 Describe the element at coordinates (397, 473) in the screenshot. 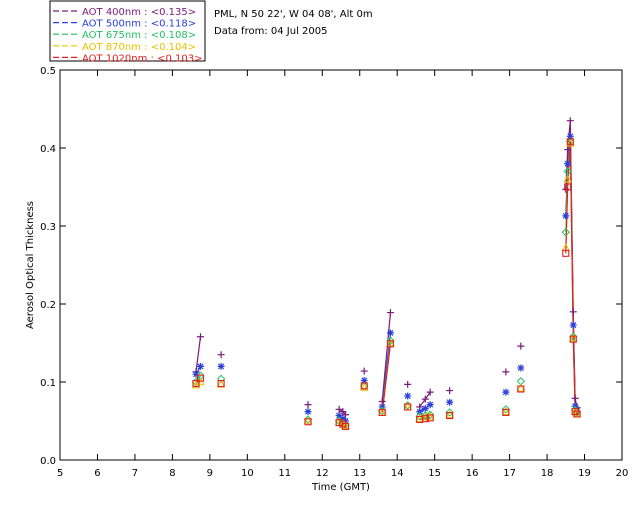

I see `x-tick-label: 14` at that location.